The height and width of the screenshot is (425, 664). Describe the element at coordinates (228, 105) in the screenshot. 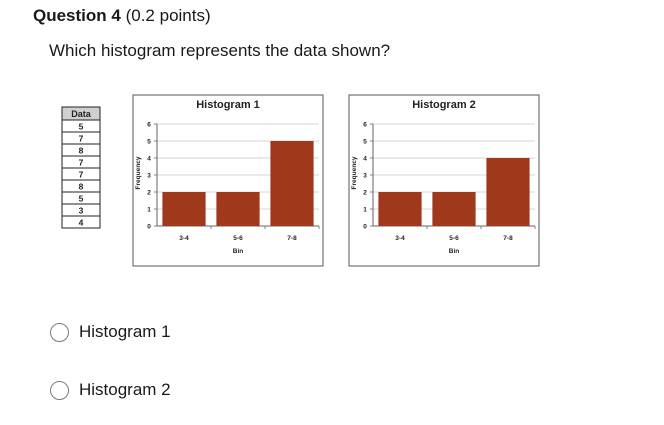

I see `chart-title: Histogram 1` at that location.